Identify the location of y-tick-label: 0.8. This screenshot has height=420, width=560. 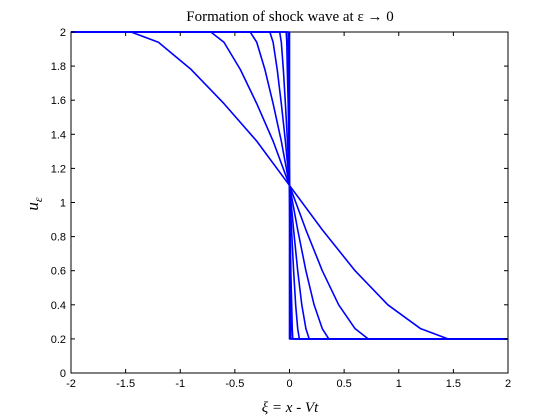
(58, 238).